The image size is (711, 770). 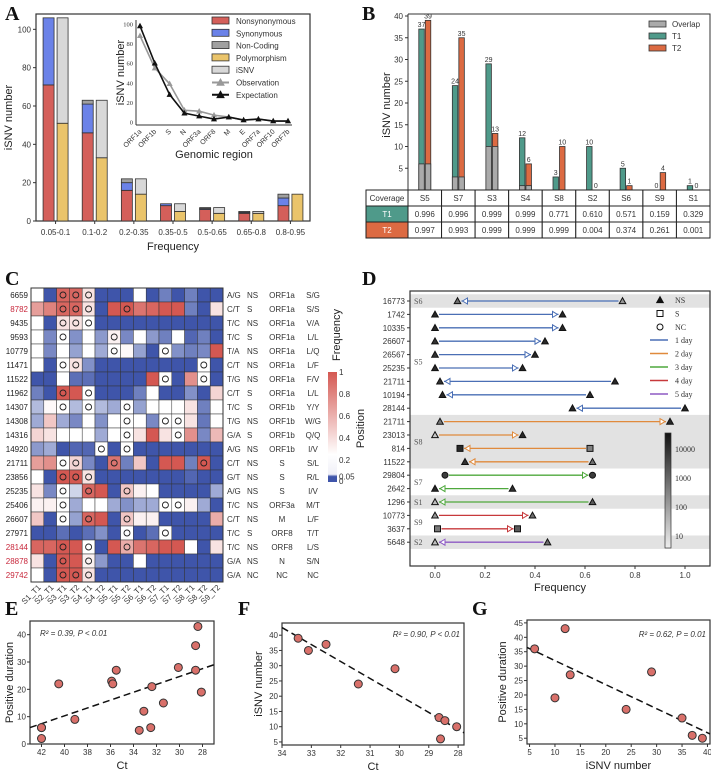 What do you see at coordinates (199, 115) in the screenshot?
I see `inset-point-expectation` at bounding box center [199, 115].